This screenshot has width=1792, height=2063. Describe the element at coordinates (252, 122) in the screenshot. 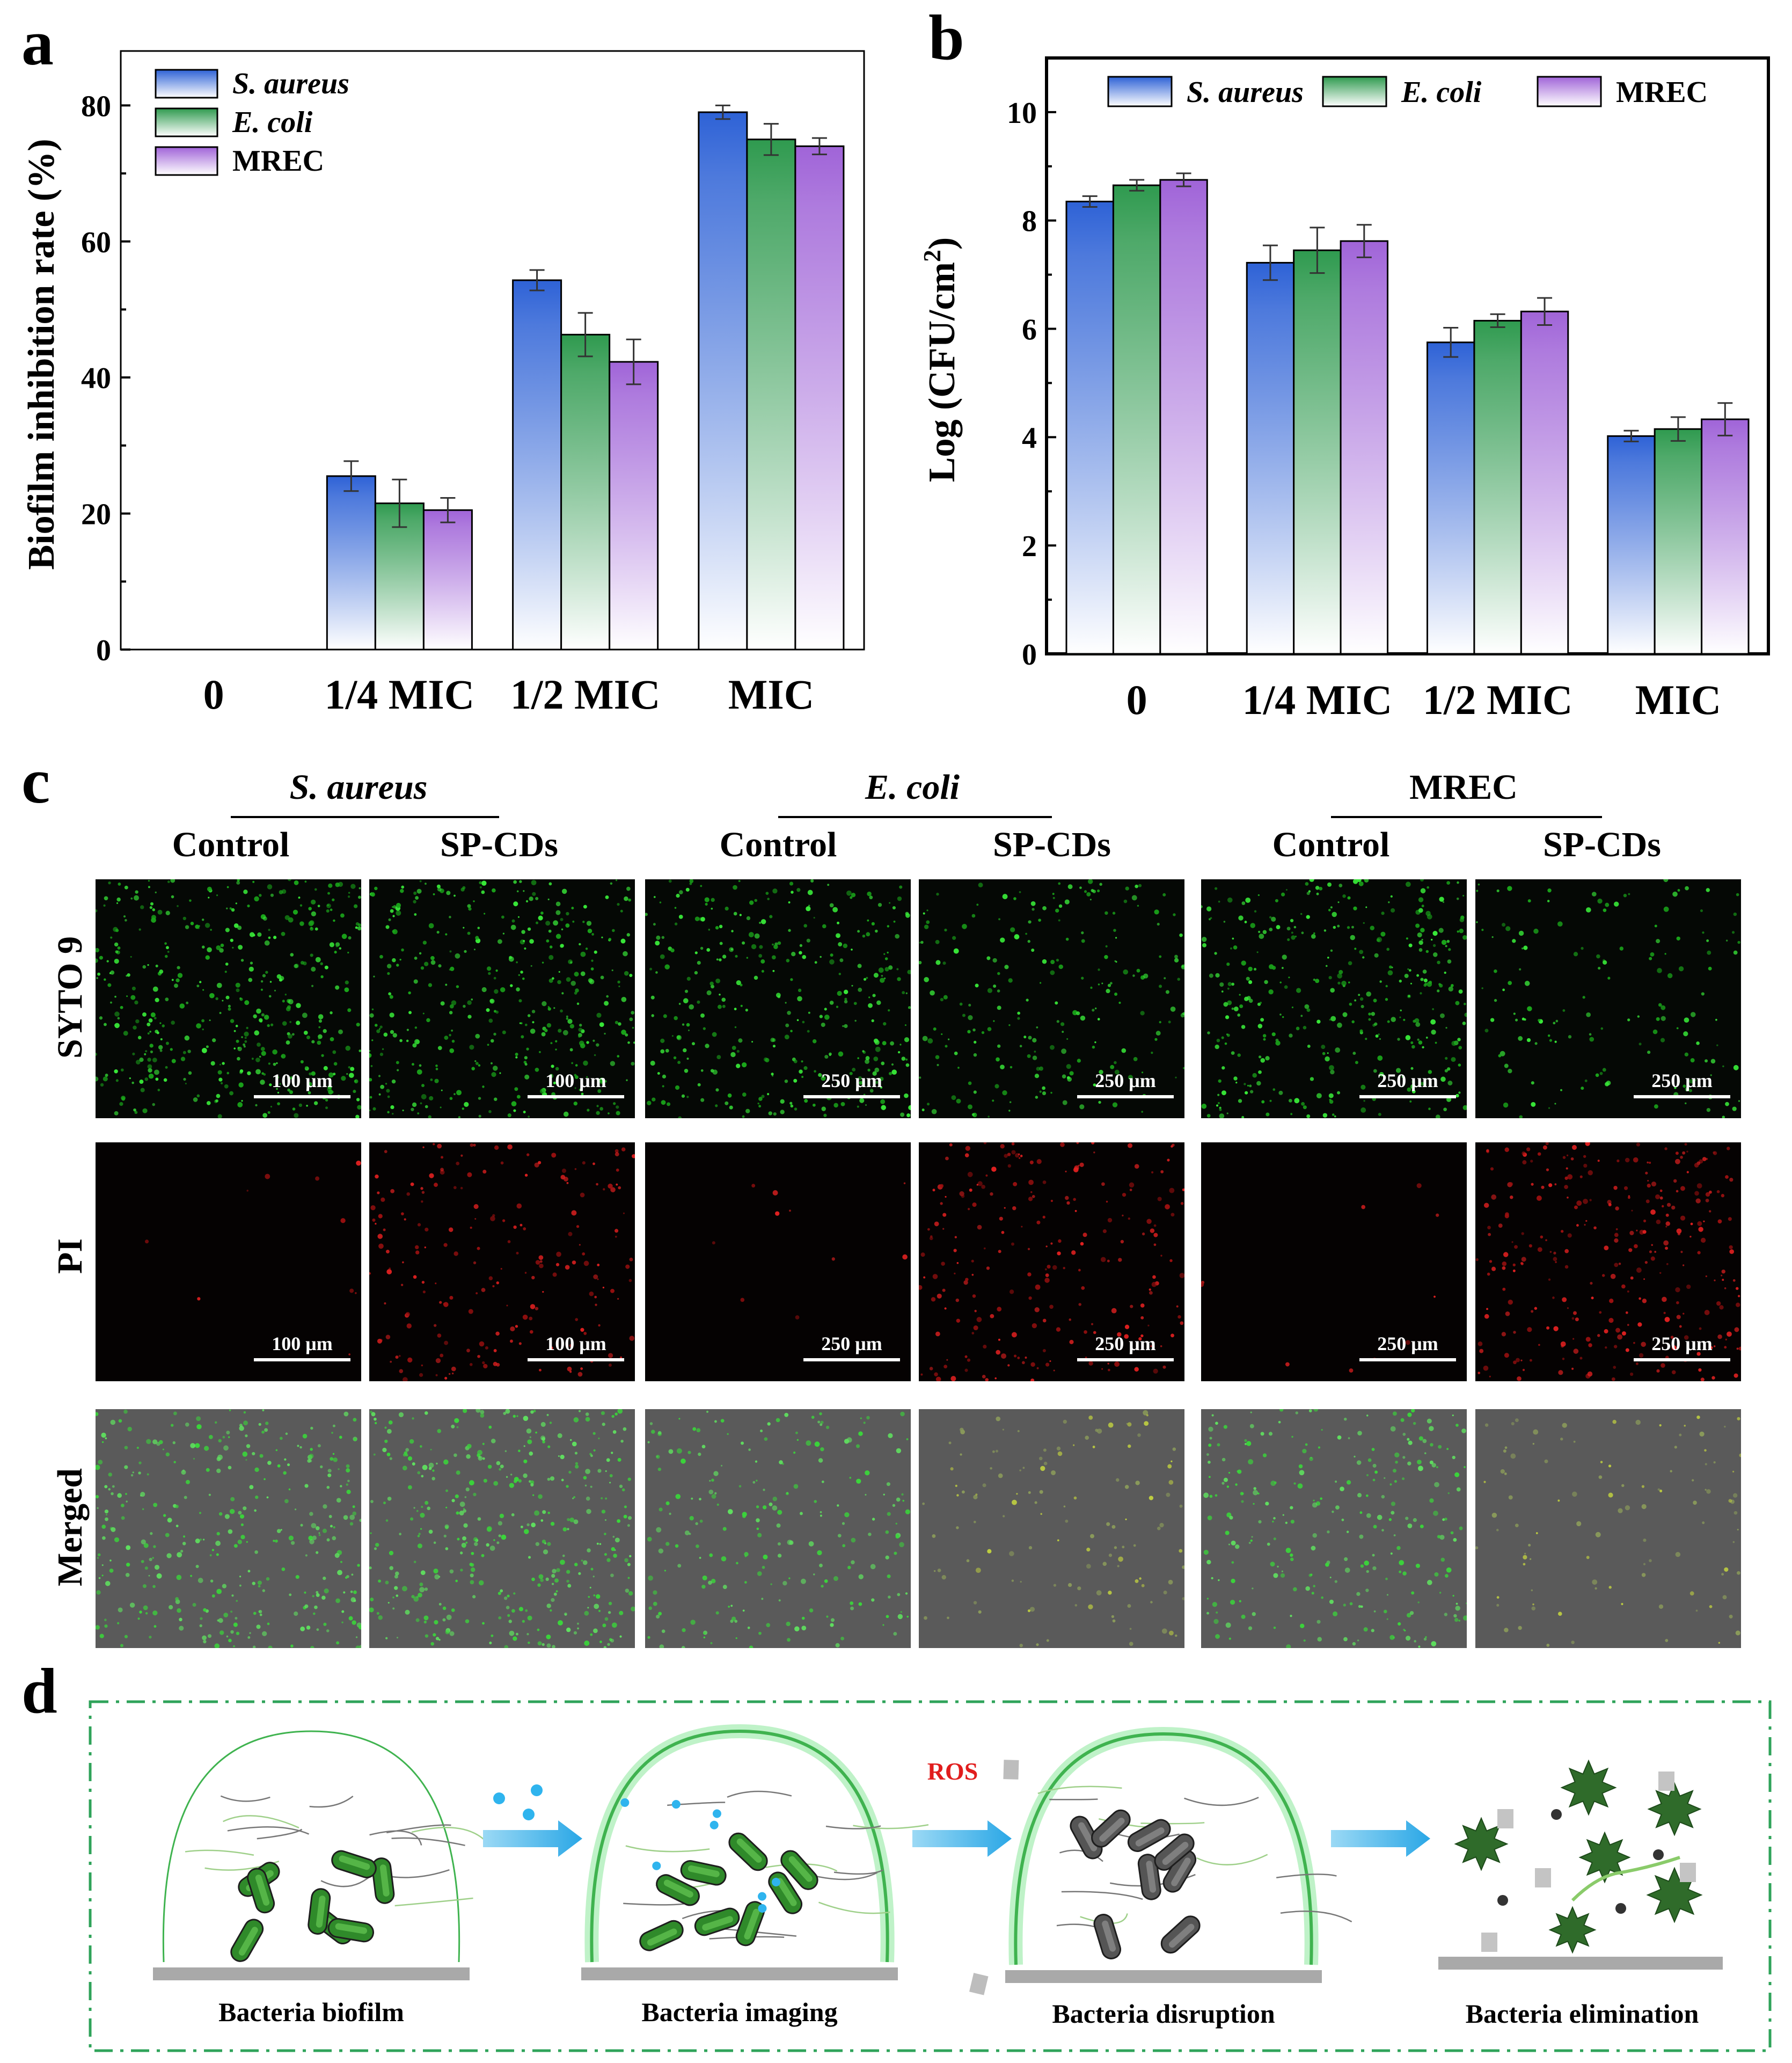

I see `chart-a-legend: S. aureus E. coli MREC` at that location.